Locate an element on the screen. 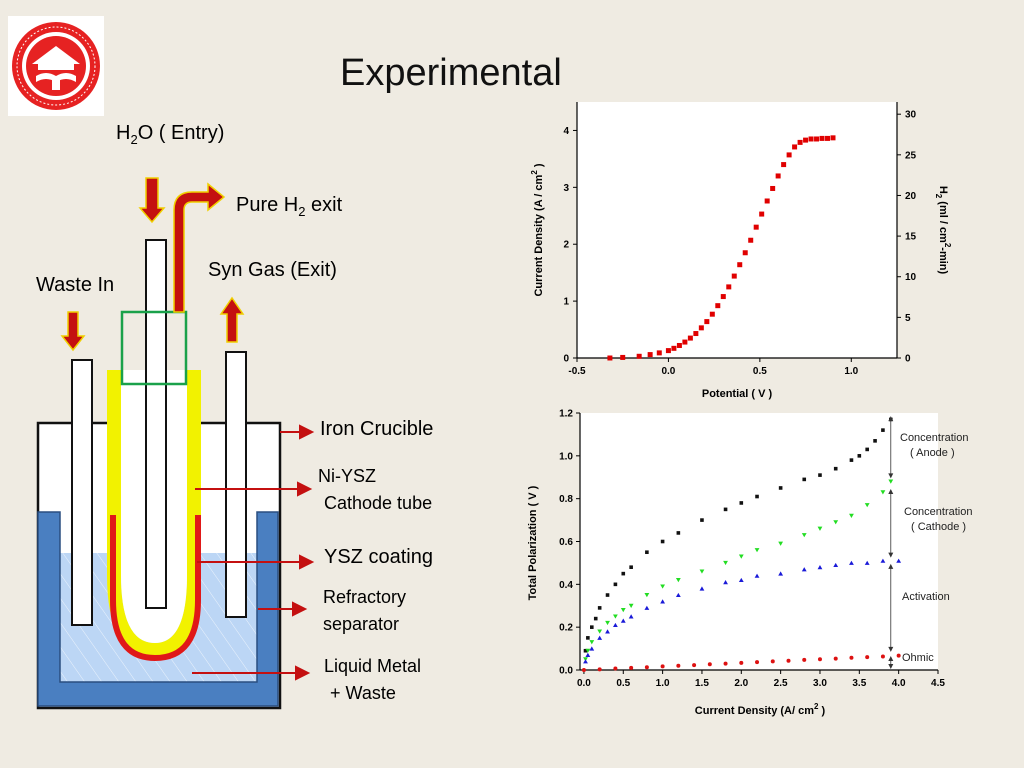 The height and width of the screenshot is (768, 1024). chart2-ytick-label: 1.2 is located at coordinates (566, 414).